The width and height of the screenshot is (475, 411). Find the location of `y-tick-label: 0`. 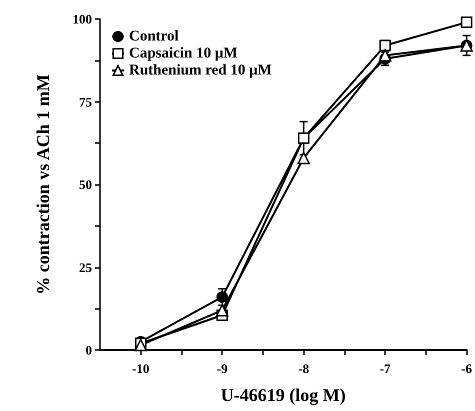

y-tick-label: 0 is located at coordinates (89, 350).